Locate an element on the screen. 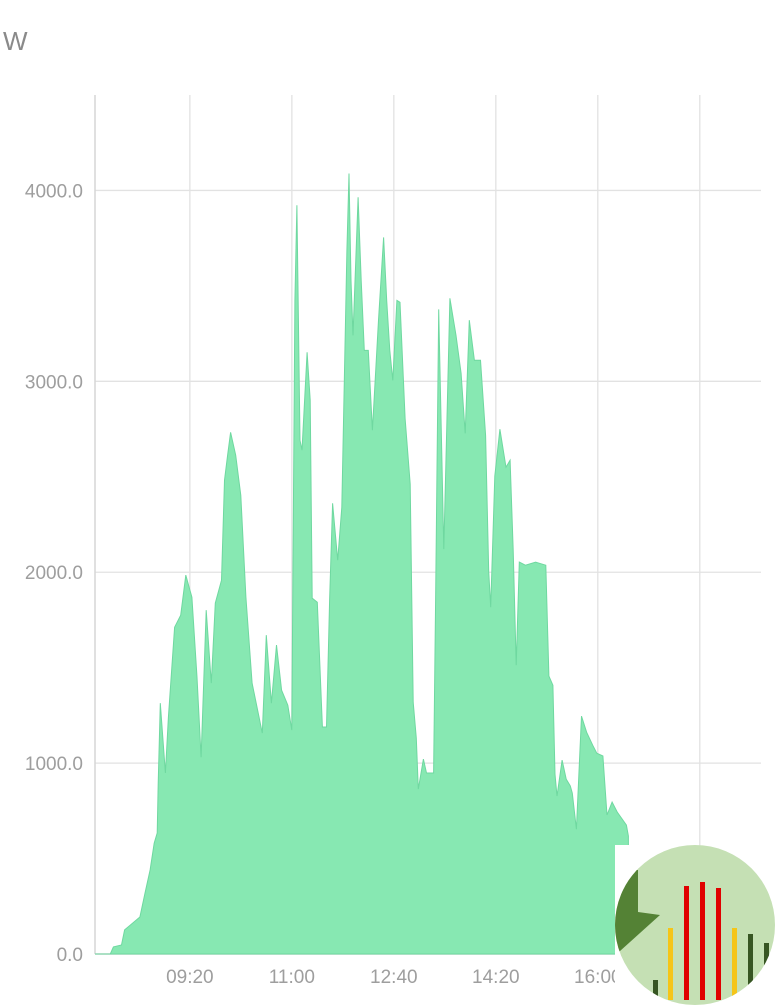 Image resolution: width=775 pixels, height=1005 pixels. y-tick-label: 3000.0 is located at coordinates (54, 382).